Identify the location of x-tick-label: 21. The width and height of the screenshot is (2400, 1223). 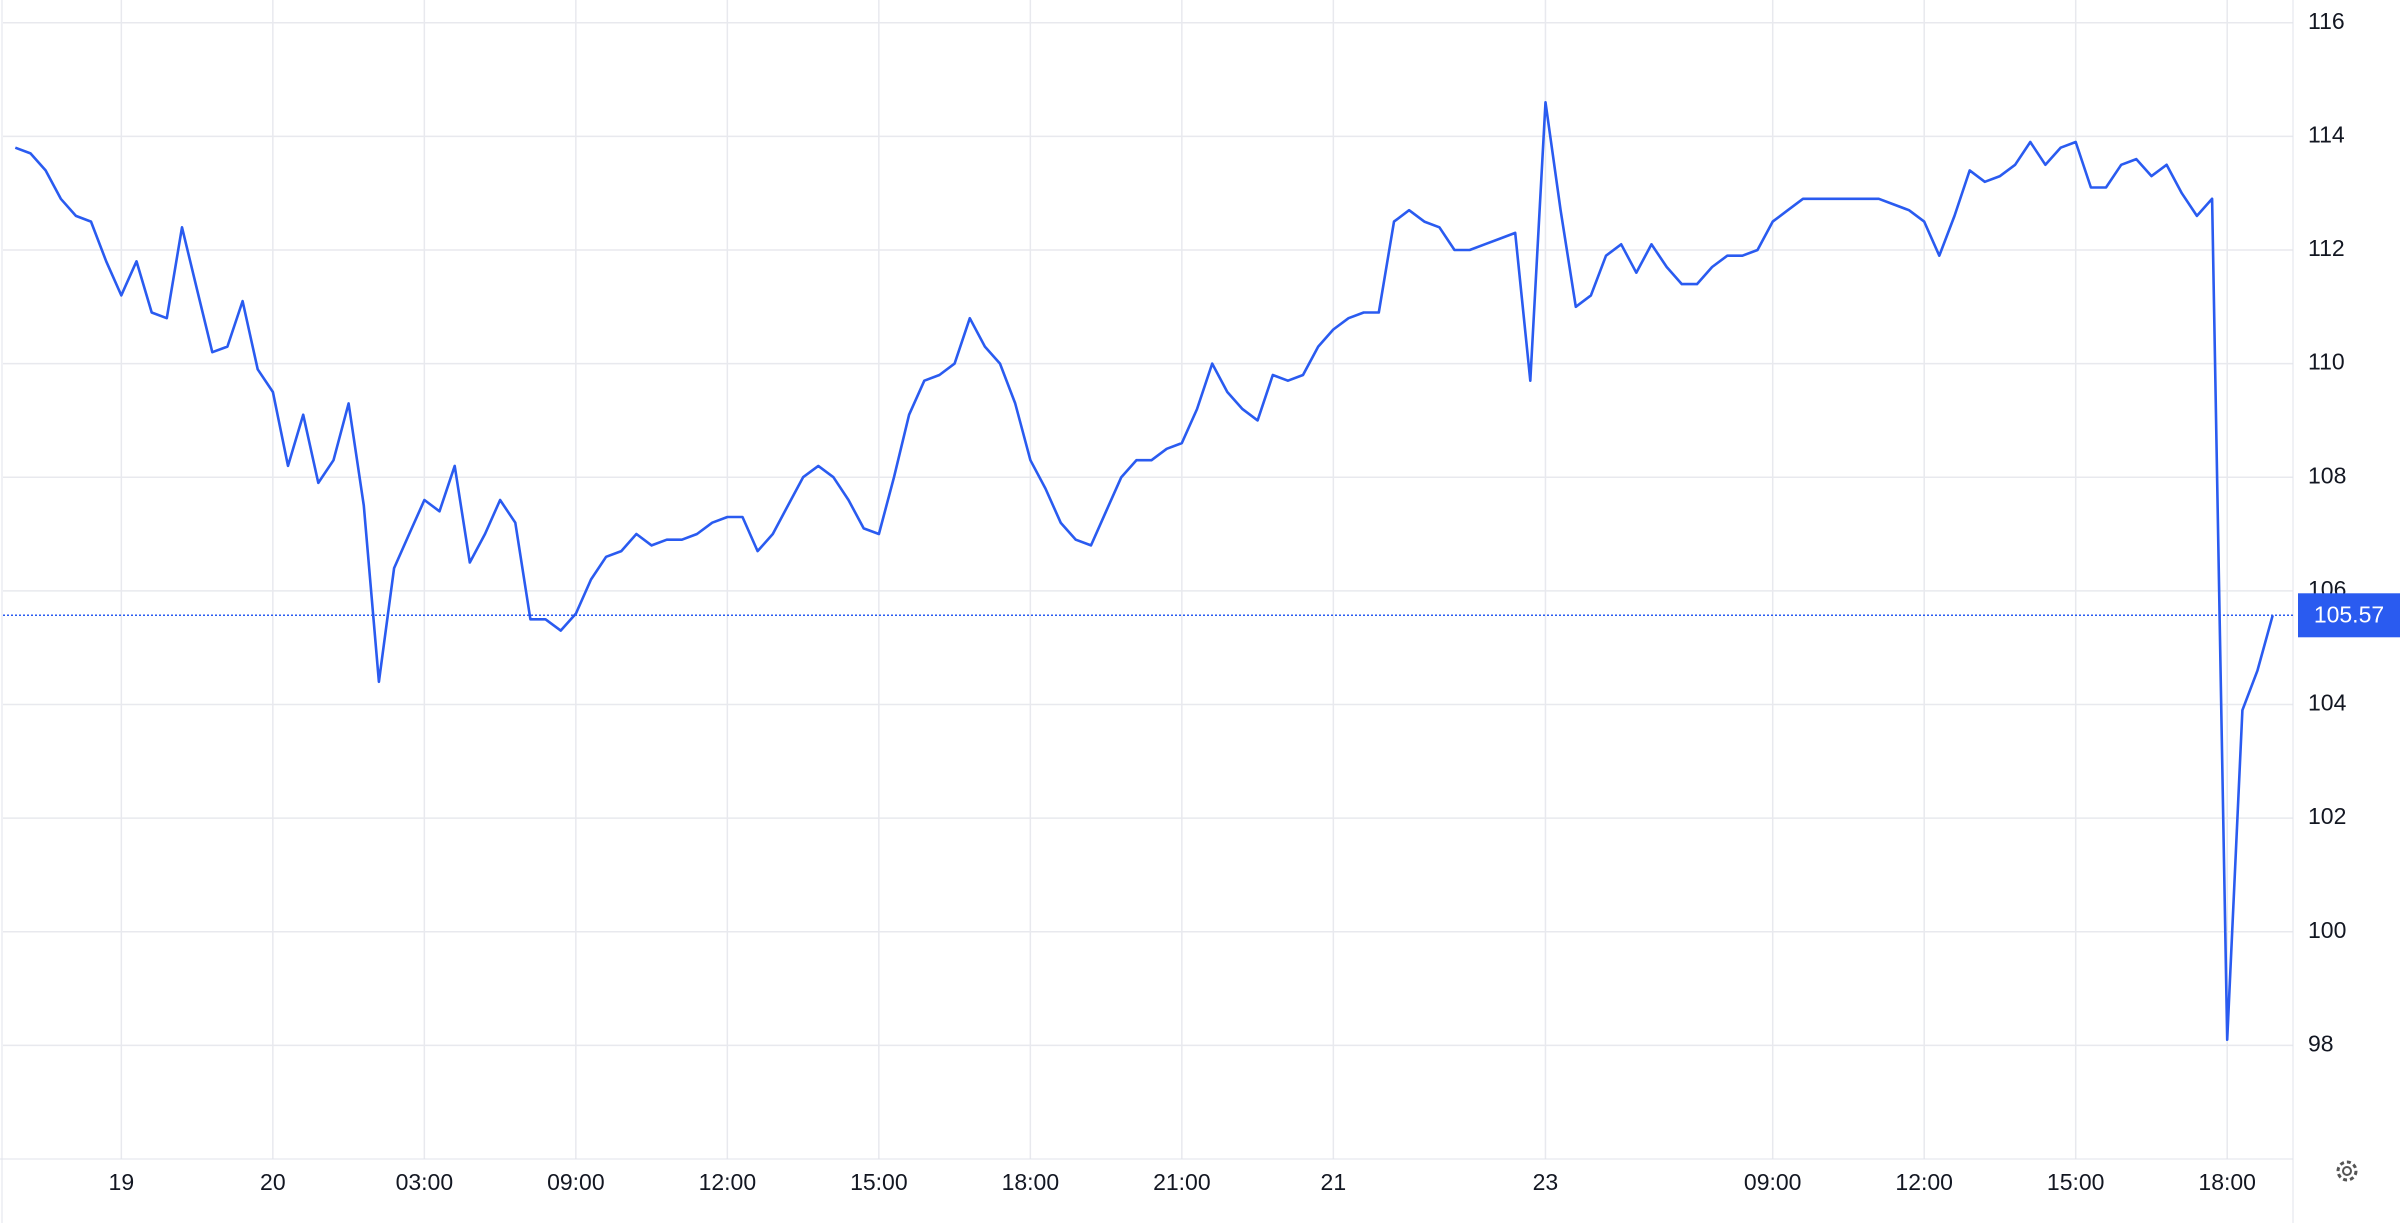
(1334, 1182).